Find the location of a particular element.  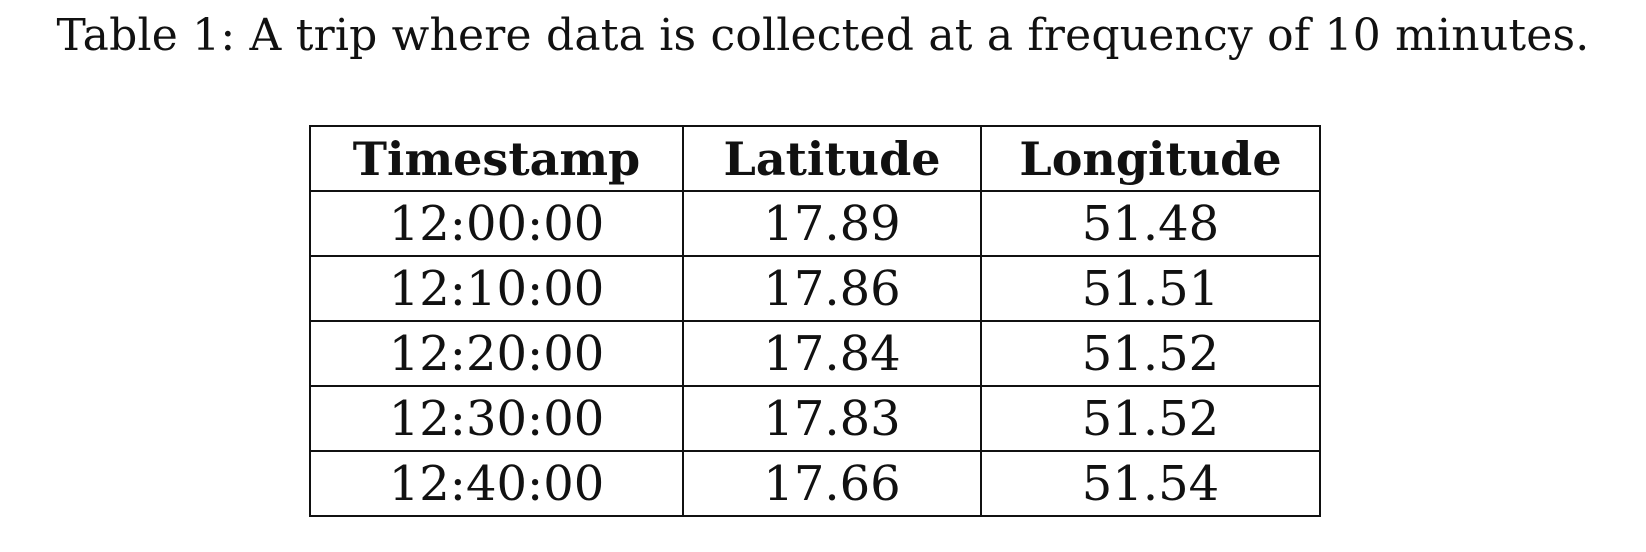

header-longitude: Longitude is located at coordinates (1150, 158).